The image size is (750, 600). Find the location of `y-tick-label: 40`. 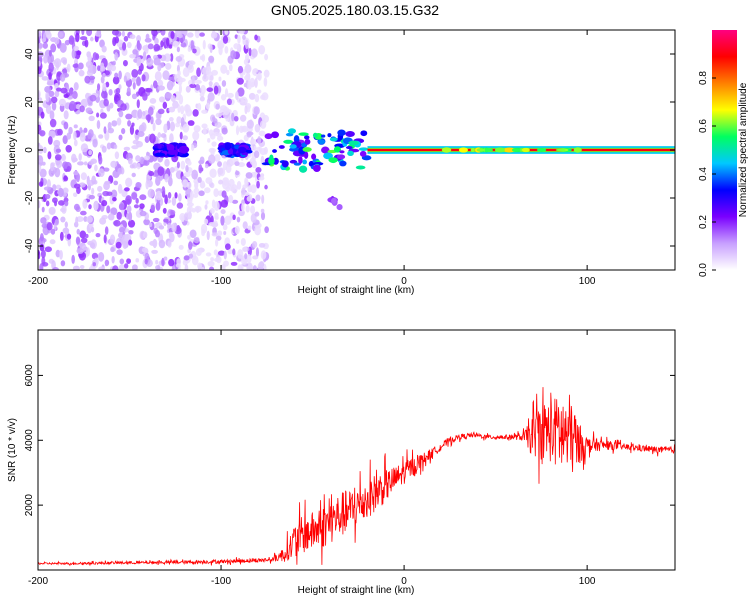

y-tick-label: 40 is located at coordinates (29, 54).